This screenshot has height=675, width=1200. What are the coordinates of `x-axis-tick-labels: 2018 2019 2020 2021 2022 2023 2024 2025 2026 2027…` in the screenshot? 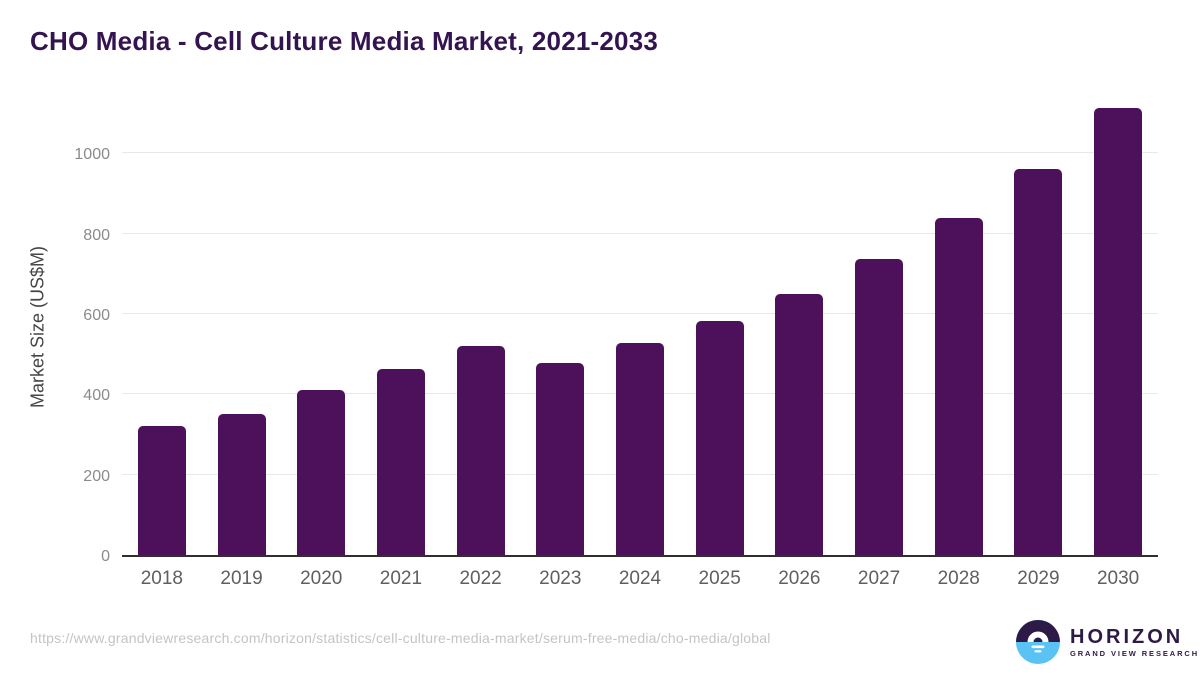 It's located at (640, 579).